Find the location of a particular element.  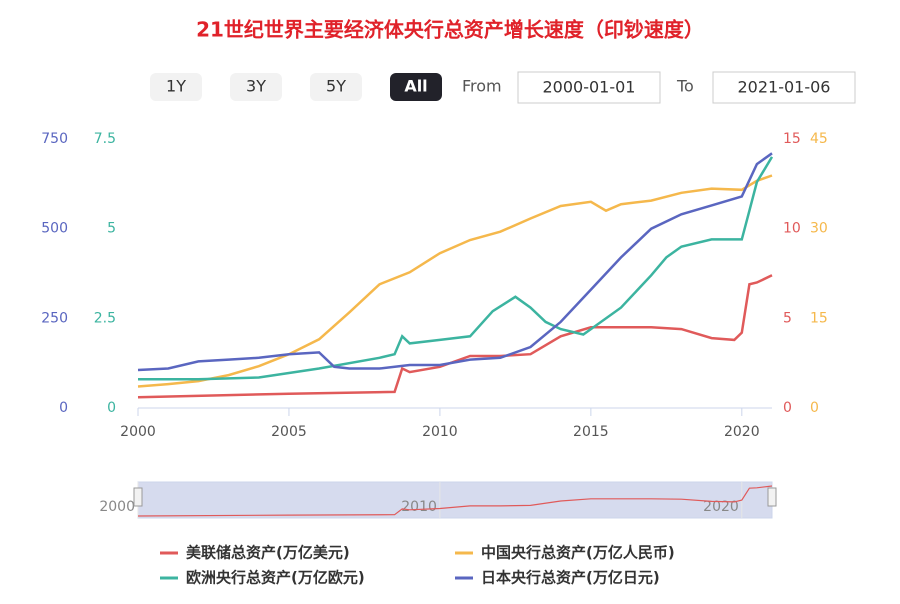

x-tick-label: 2000 is located at coordinates (138, 432).